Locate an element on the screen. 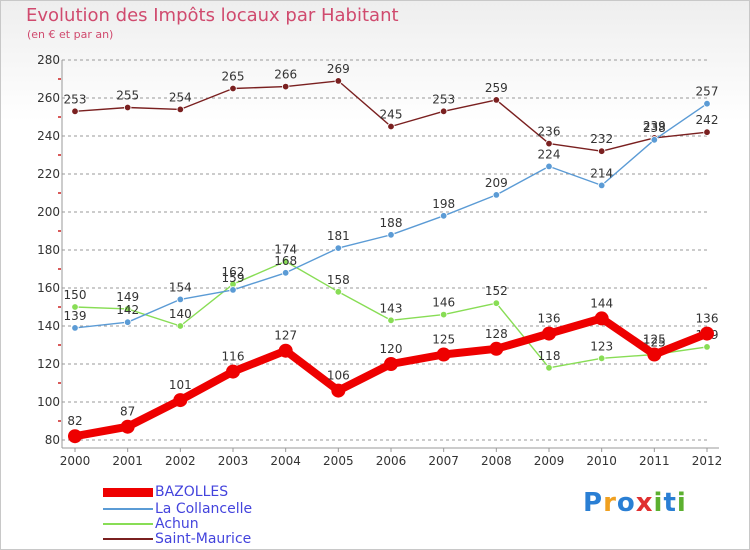 Image resolution: width=750 pixels, height=550 pixels. legend-label: Saint-Maurice is located at coordinates (203, 539).